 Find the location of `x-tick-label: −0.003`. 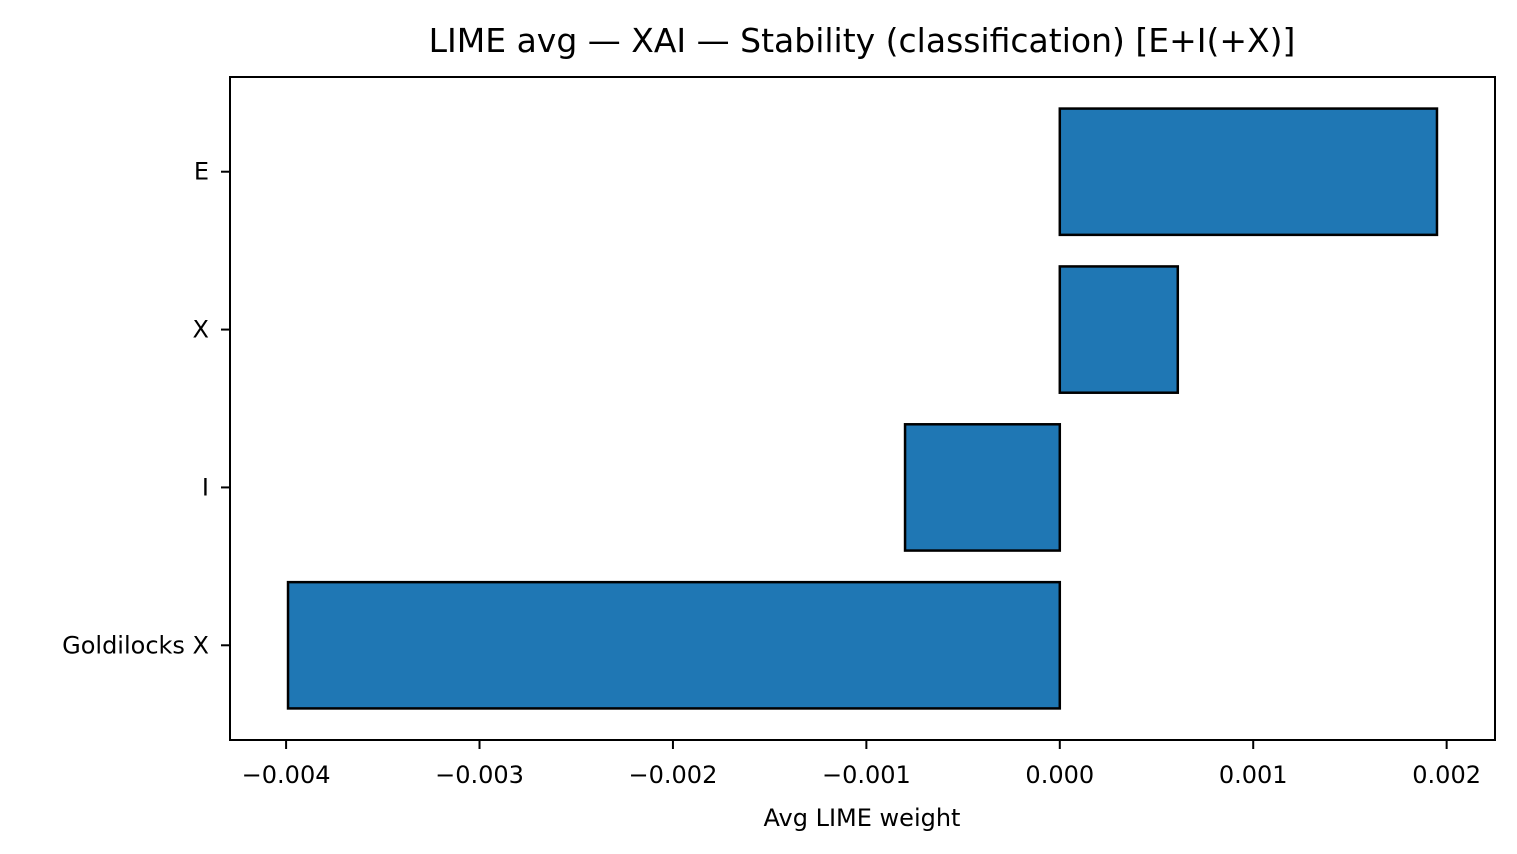

x-tick-label: −0.003 is located at coordinates (479, 775).